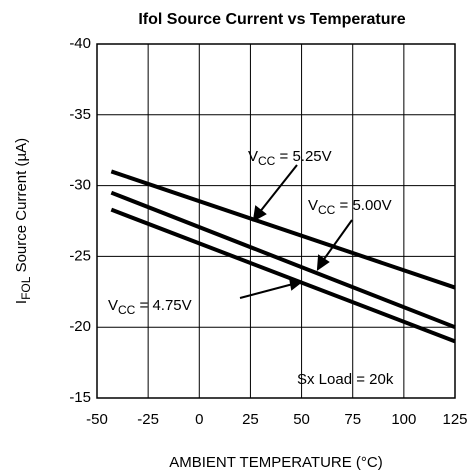  I want to click on arrows, so click(296, 231).